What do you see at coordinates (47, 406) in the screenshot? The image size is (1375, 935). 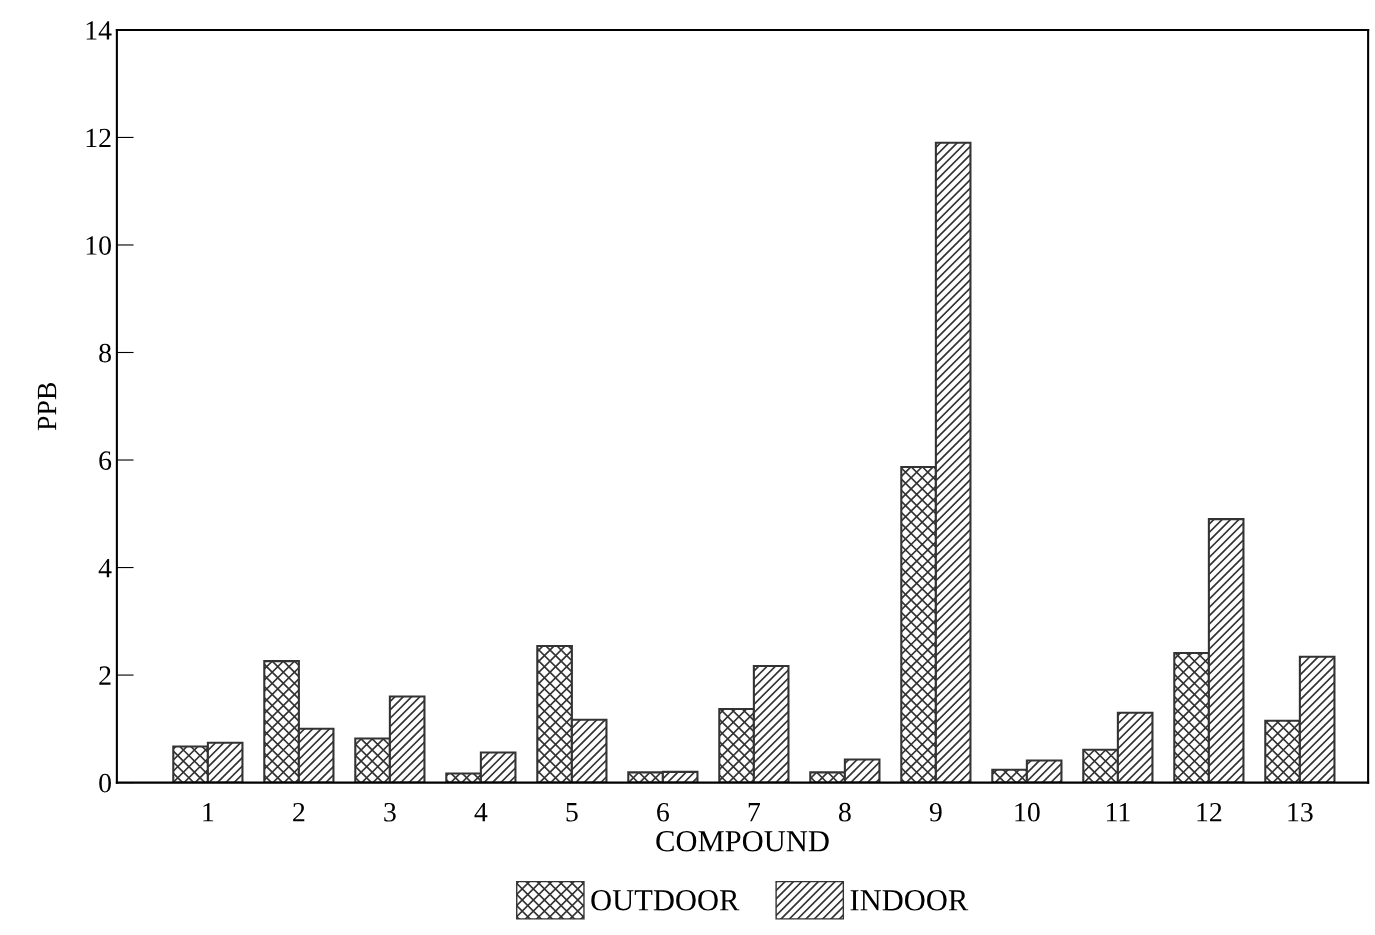 I see `y-axis-title: PPB` at bounding box center [47, 406].